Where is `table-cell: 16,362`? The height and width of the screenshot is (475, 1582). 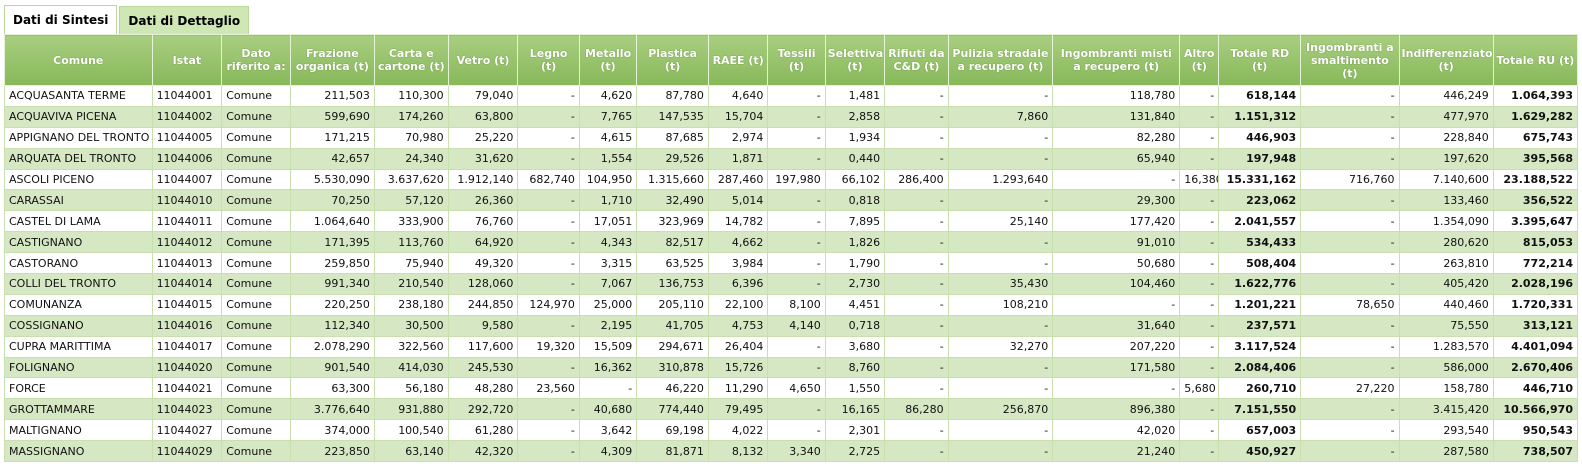
table-cell: 16,362 is located at coordinates (608, 367).